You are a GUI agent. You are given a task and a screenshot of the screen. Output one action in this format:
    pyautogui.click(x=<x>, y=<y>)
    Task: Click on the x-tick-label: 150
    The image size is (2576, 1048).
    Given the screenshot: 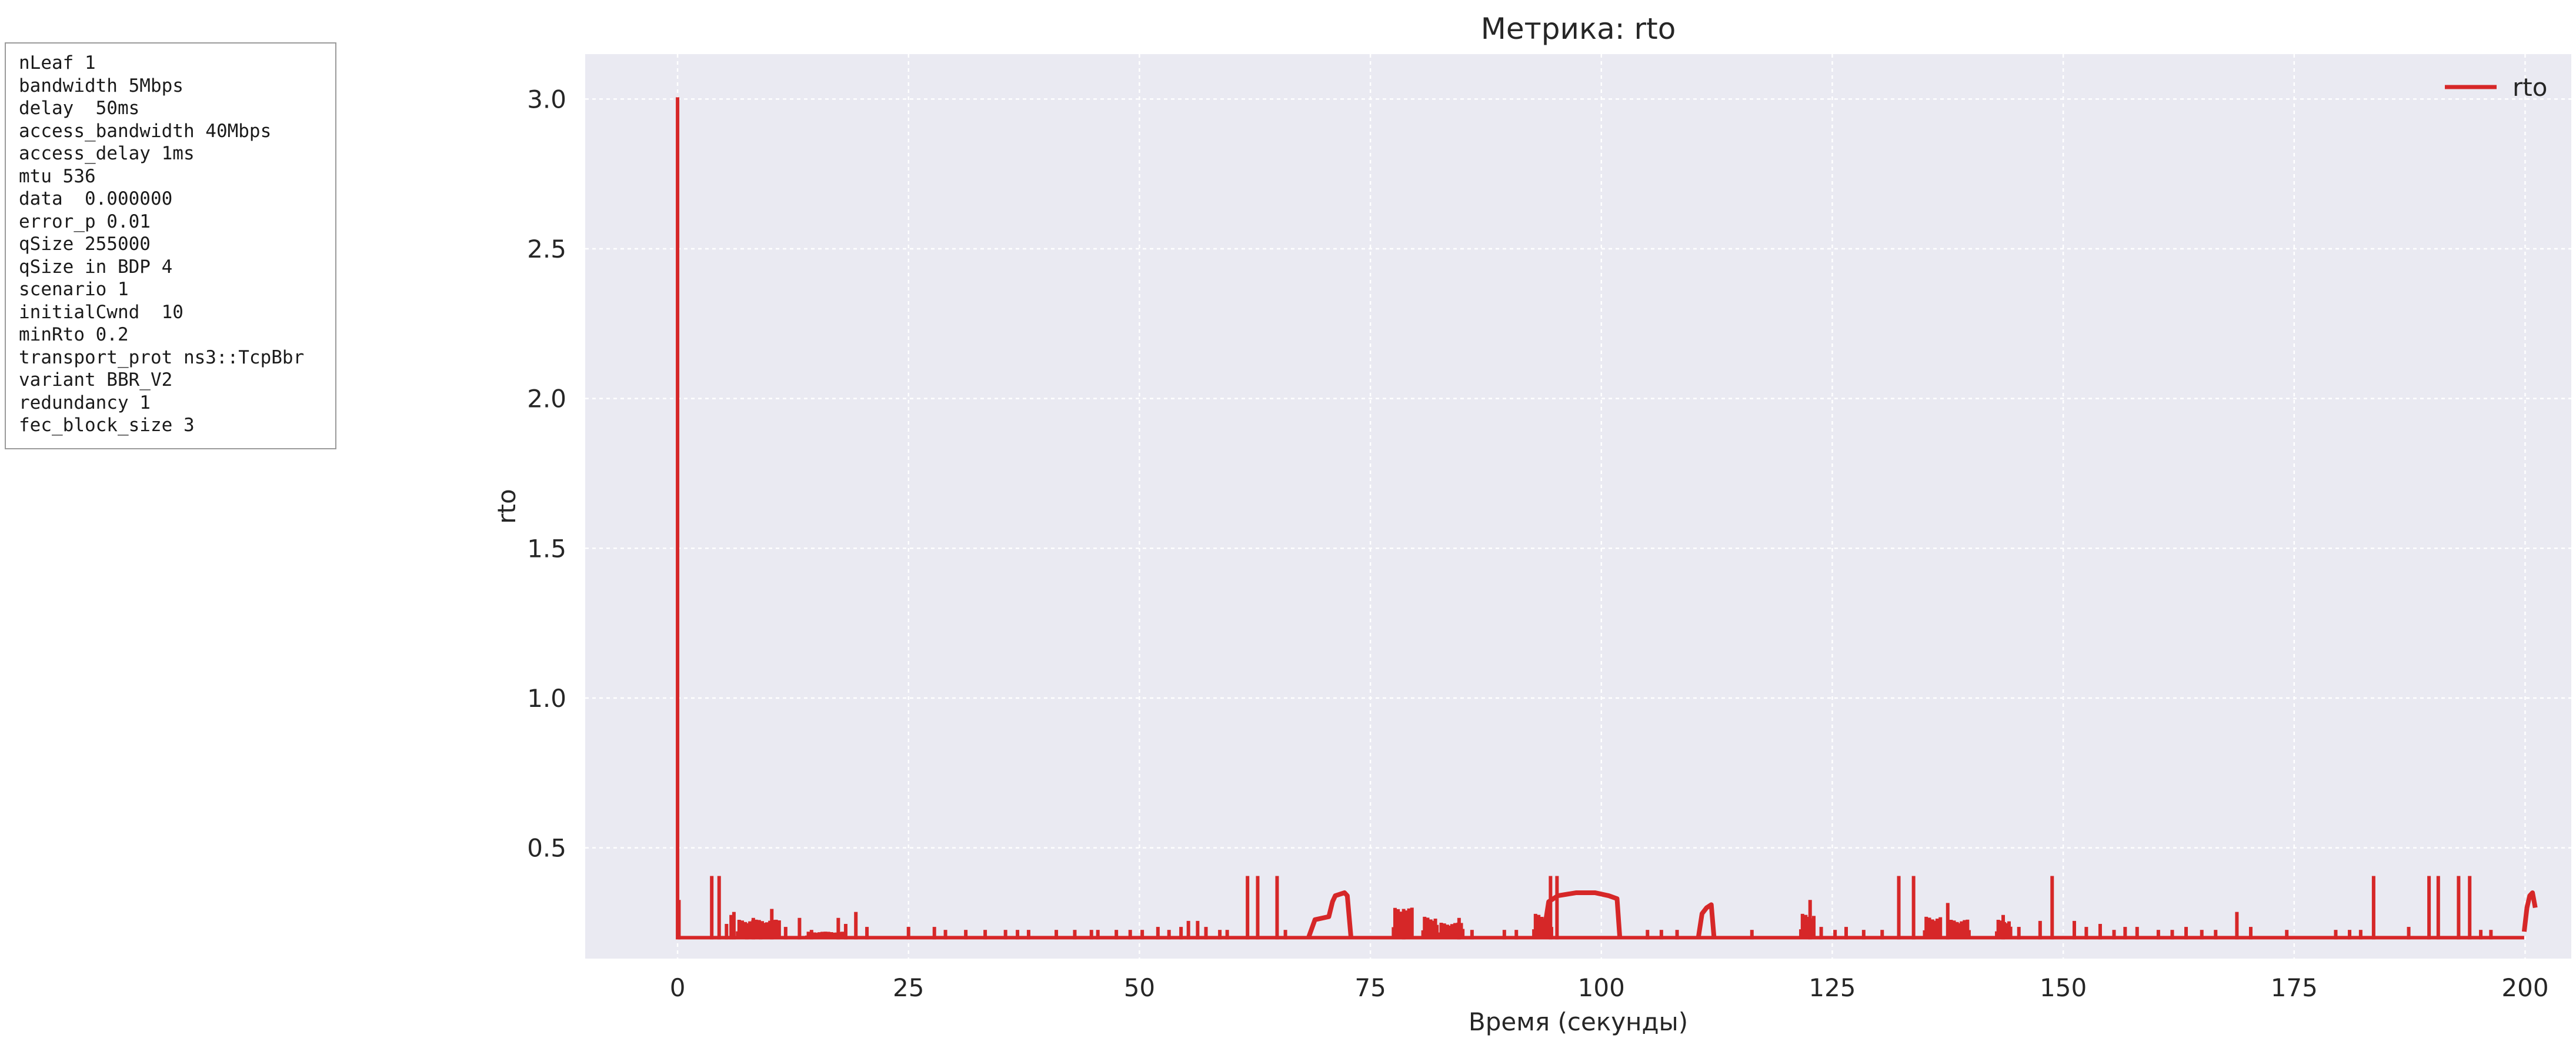 What is the action you would take?
    pyautogui.click(x=2063, y=987)
    